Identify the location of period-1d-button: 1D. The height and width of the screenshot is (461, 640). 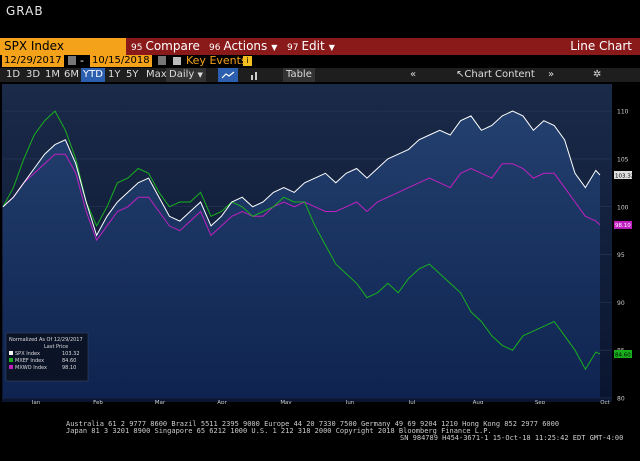
(13, 74).